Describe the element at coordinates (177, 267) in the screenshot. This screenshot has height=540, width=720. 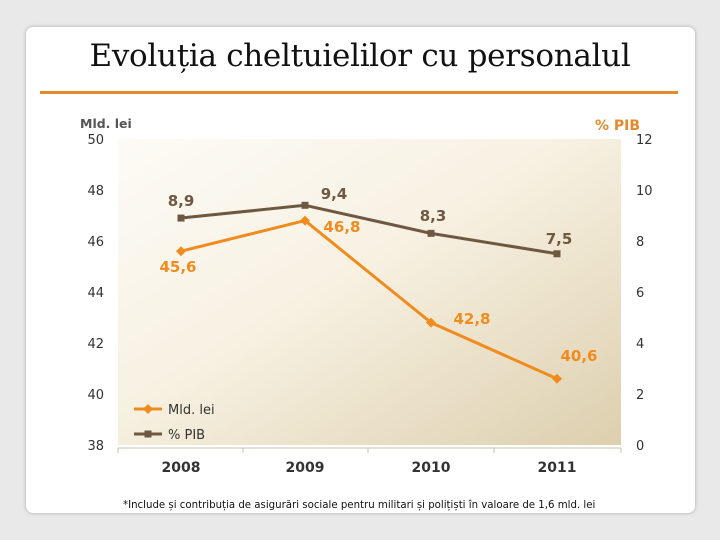
I see `data-label-mld: 45,6` at that location.